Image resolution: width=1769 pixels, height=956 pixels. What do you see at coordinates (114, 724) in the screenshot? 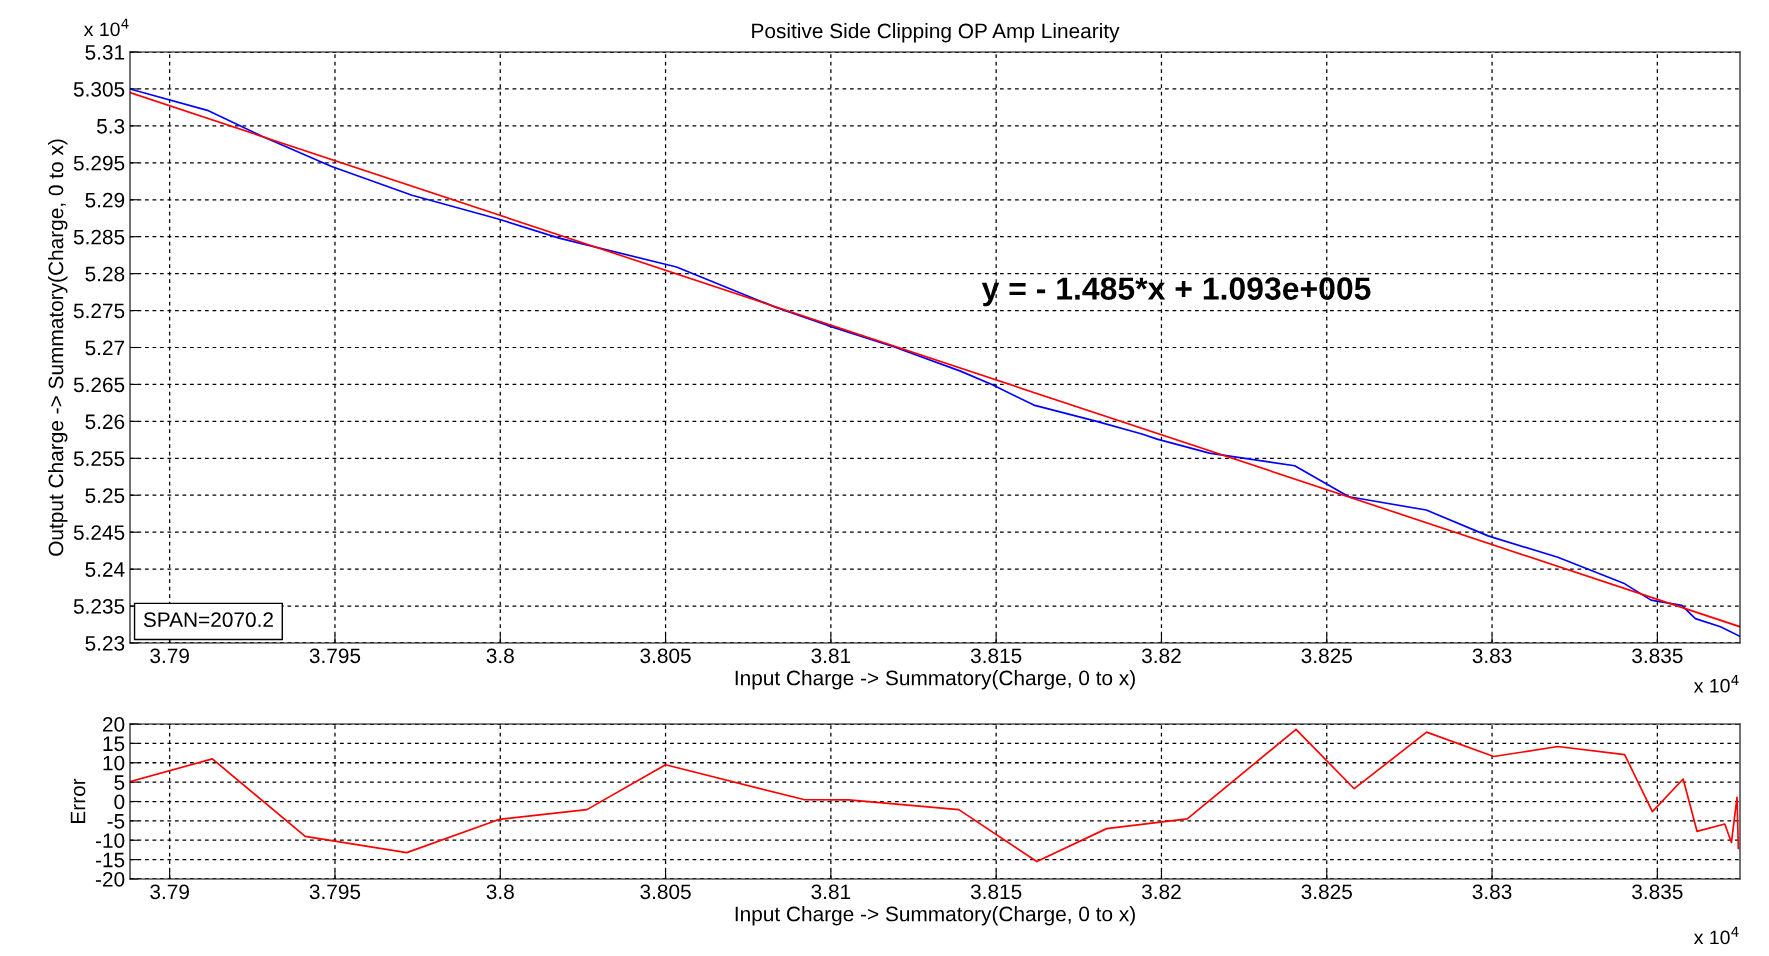
I see `y-tick-label: 20` at bounding box center [114, 724].